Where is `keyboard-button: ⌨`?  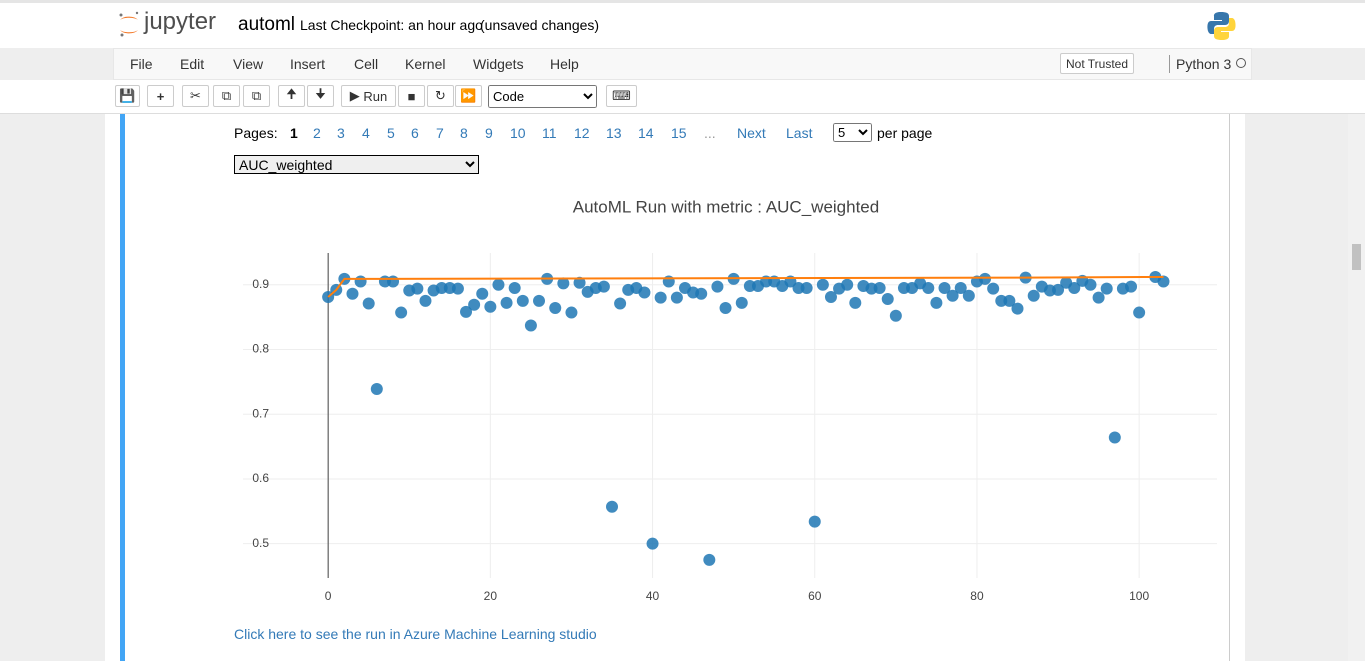 keyboard-button: ⌨ is located at coordinates (621, 96).